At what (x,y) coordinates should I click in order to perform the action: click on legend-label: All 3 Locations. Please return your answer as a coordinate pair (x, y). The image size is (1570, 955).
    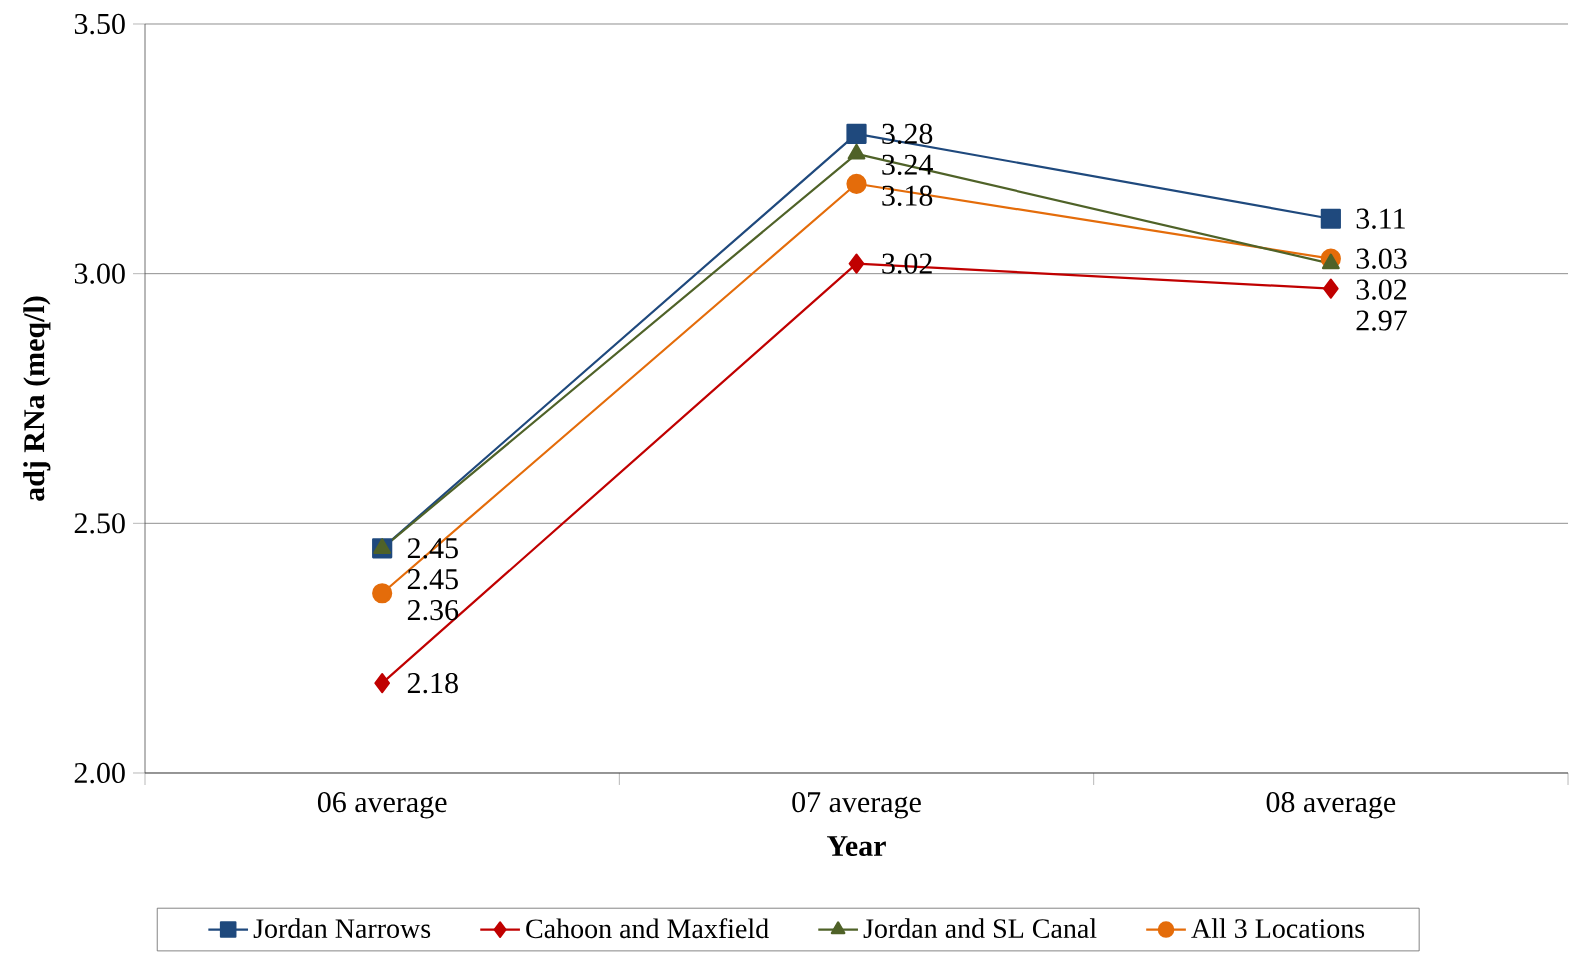
    Looking at the image, I should click on (1278, 928).